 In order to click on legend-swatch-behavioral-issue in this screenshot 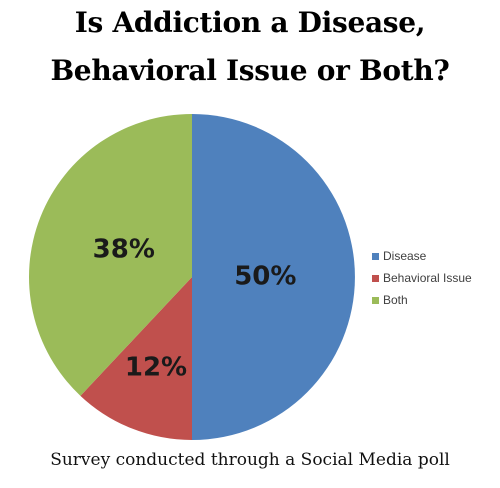, I will do `click(375, 278)`.